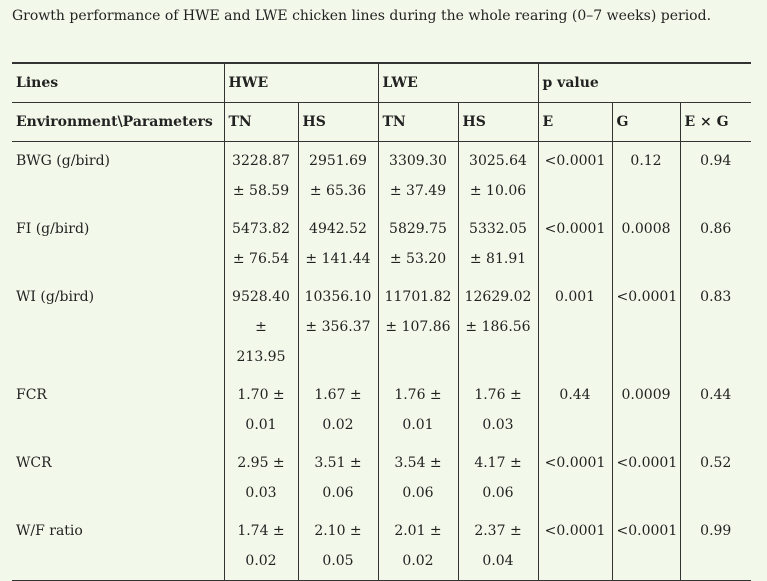 This screenshot has width=767, height=581. I want to click on cell: 0.94, so click(715, 175).